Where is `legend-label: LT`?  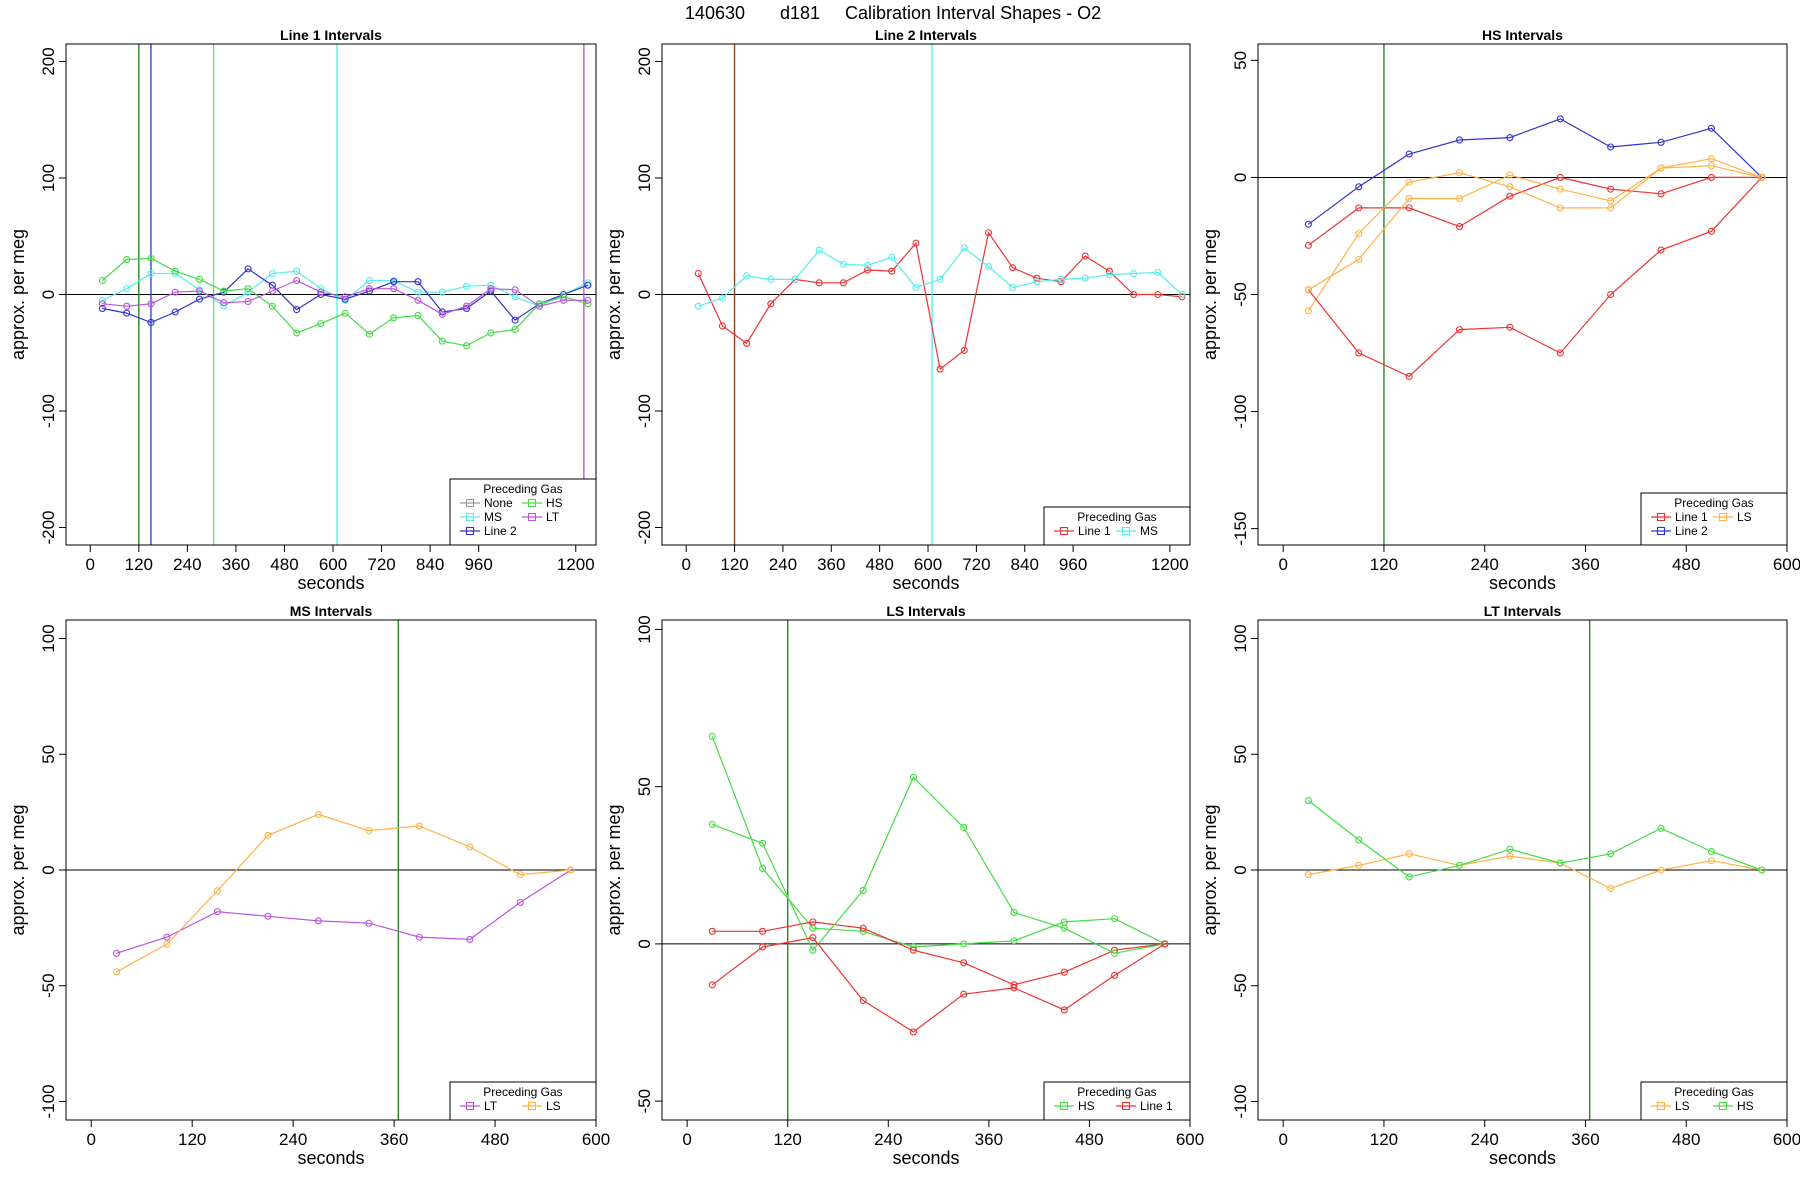 legend-label: LT is located at coordinates (491, 1106).